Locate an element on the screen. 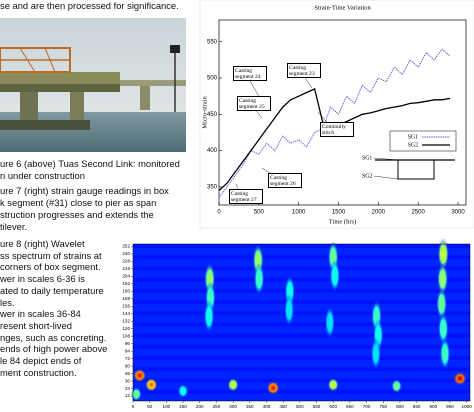  x-axis-label: Time (hrs) is located at coordinates (342, 221).